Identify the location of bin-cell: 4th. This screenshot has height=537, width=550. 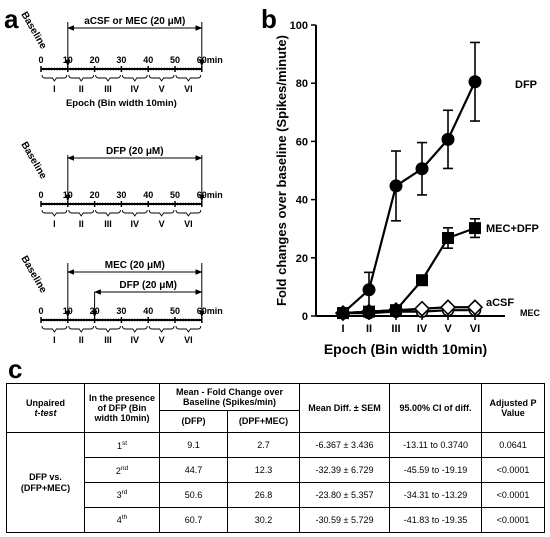
(122, 520).